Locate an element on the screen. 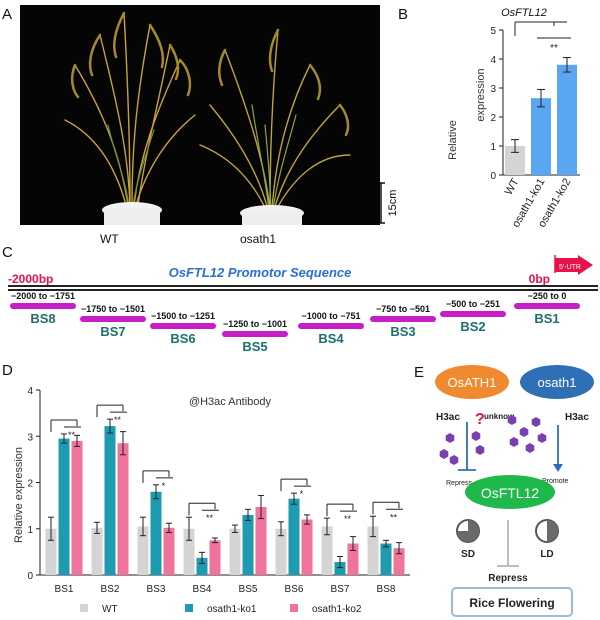  b-ytick-4: 4 is located at coordinates (493, 60).